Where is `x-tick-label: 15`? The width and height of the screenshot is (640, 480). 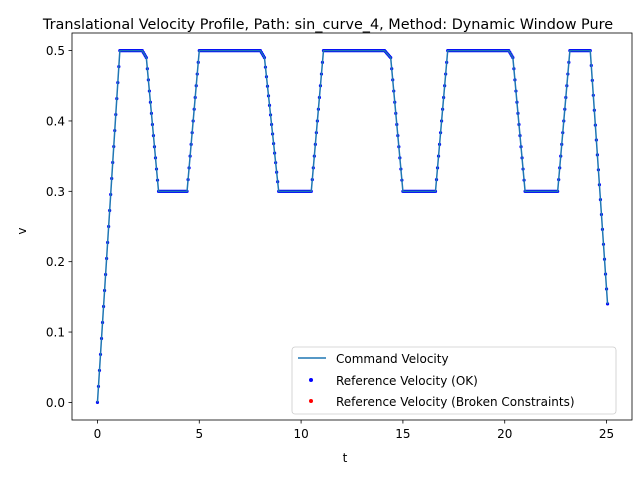
x-tick-label: 15 is located at coordinates (402, 434).